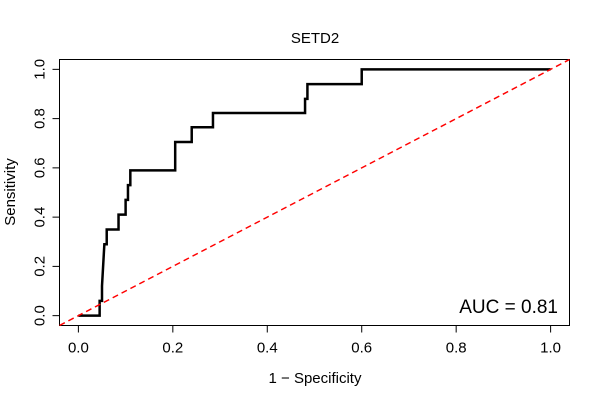 This screenshot has width=600, height=400. Describe the element at coordinates (361, 348) in the screenshot. I see `x-tick-label: 0.6` at that location.